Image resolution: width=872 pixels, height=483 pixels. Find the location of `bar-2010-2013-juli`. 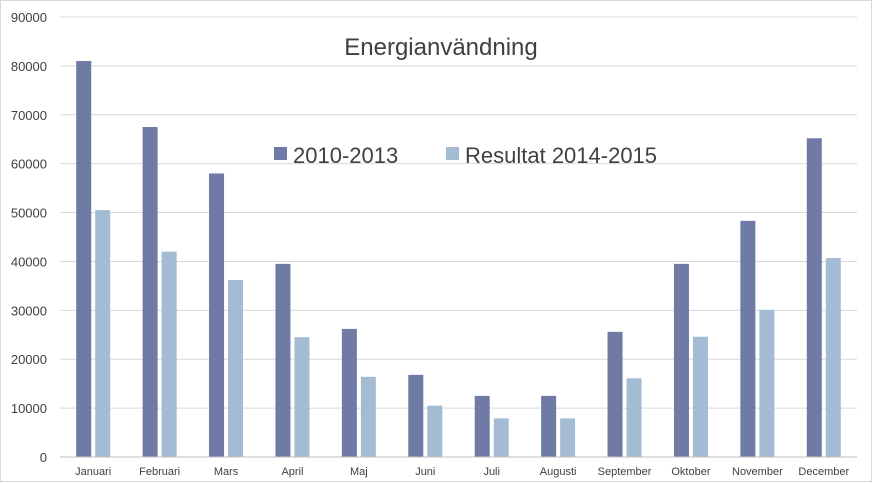

bar-2010-2013-juli is located at coordinates (482, 426).